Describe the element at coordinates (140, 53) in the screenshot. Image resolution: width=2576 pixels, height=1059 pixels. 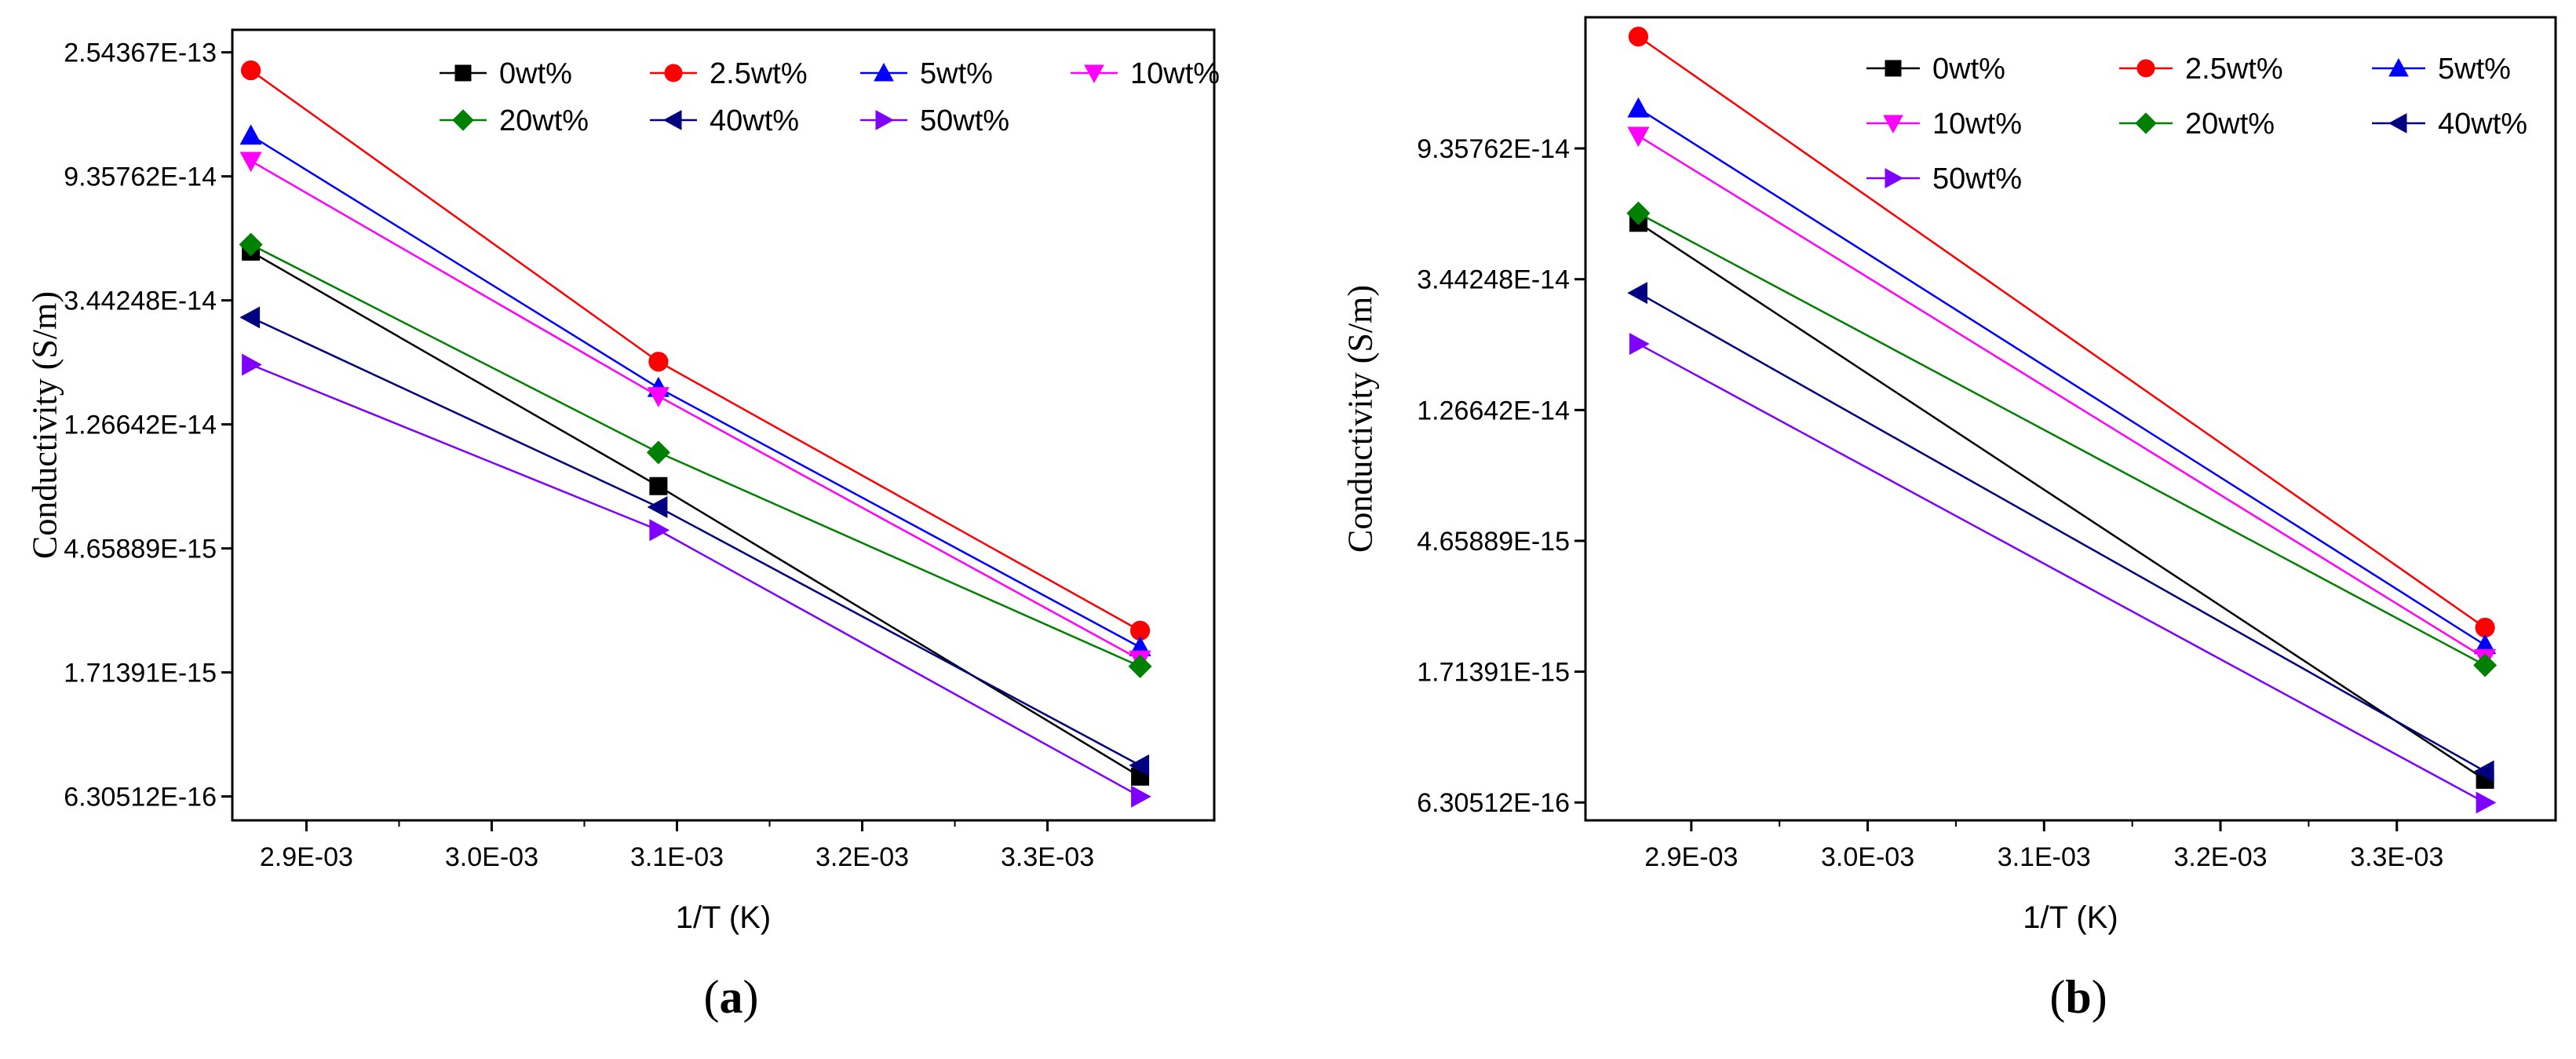
I see `y-tick-label: 2.54367E-13` at that location.